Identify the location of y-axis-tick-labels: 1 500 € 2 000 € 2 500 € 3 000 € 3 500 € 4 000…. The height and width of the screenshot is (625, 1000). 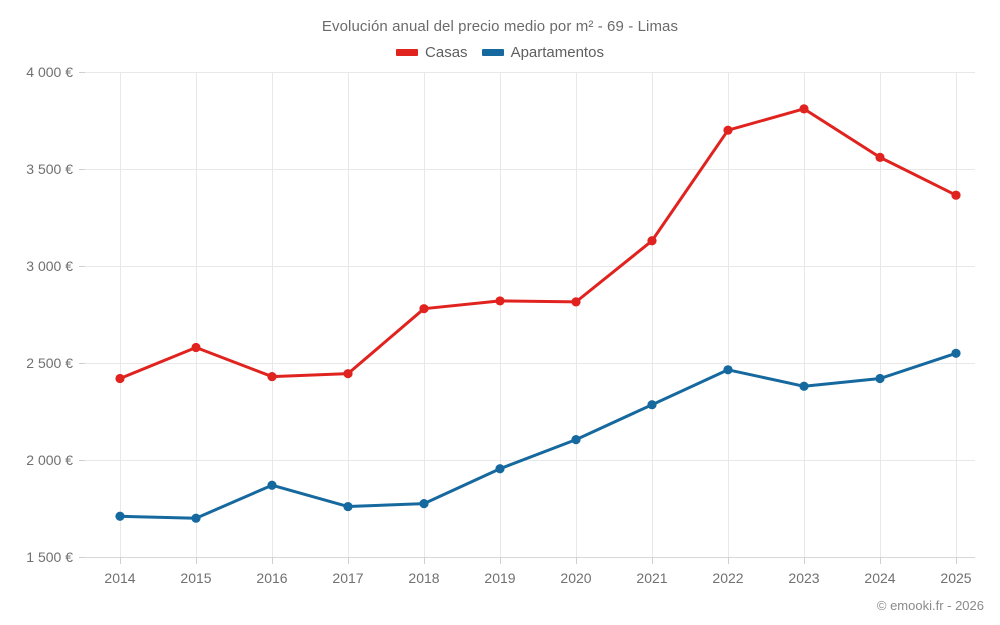
(49, 314).